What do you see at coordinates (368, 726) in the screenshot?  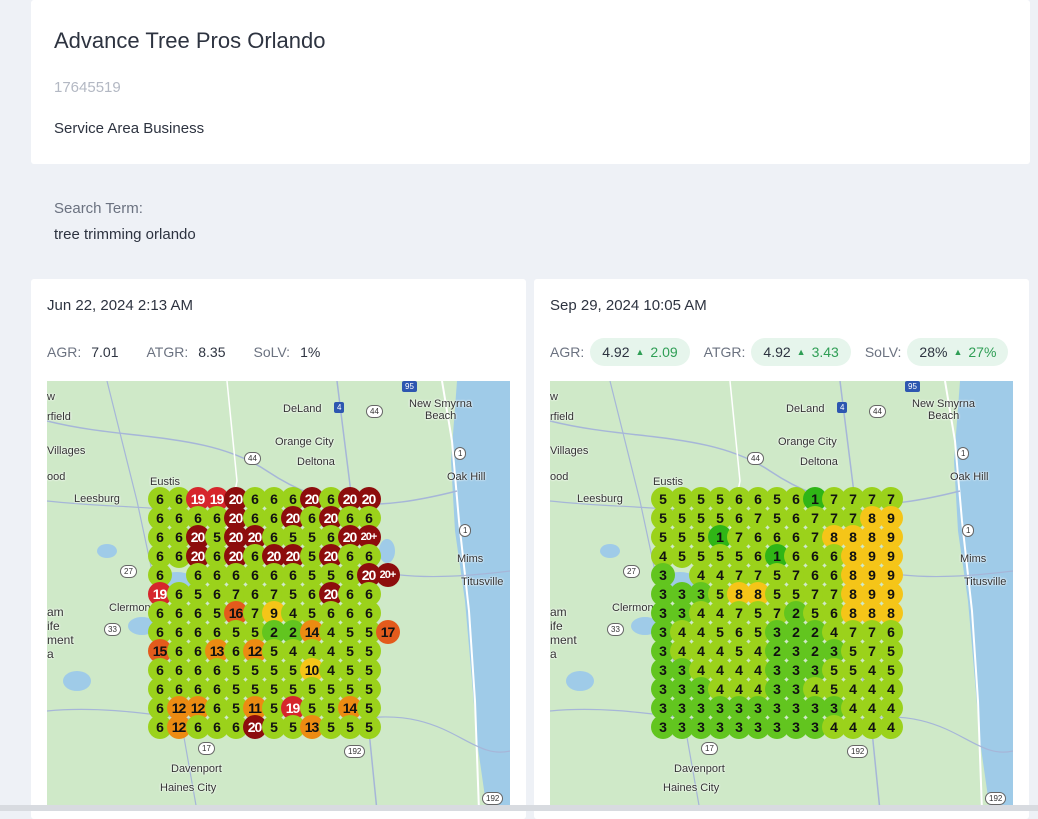 I see `rank-pin: 5` at bounding box center [368, 726].